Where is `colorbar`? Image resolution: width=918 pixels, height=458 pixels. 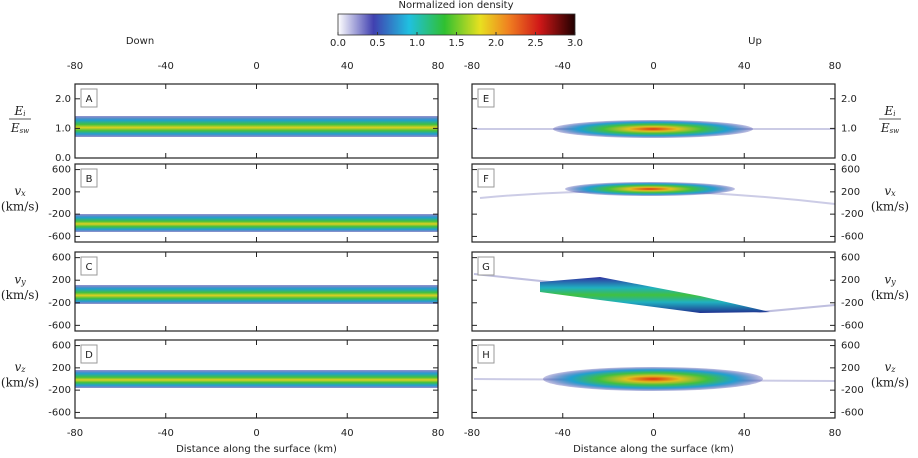
colorbar is located at coordinates (456, 24).